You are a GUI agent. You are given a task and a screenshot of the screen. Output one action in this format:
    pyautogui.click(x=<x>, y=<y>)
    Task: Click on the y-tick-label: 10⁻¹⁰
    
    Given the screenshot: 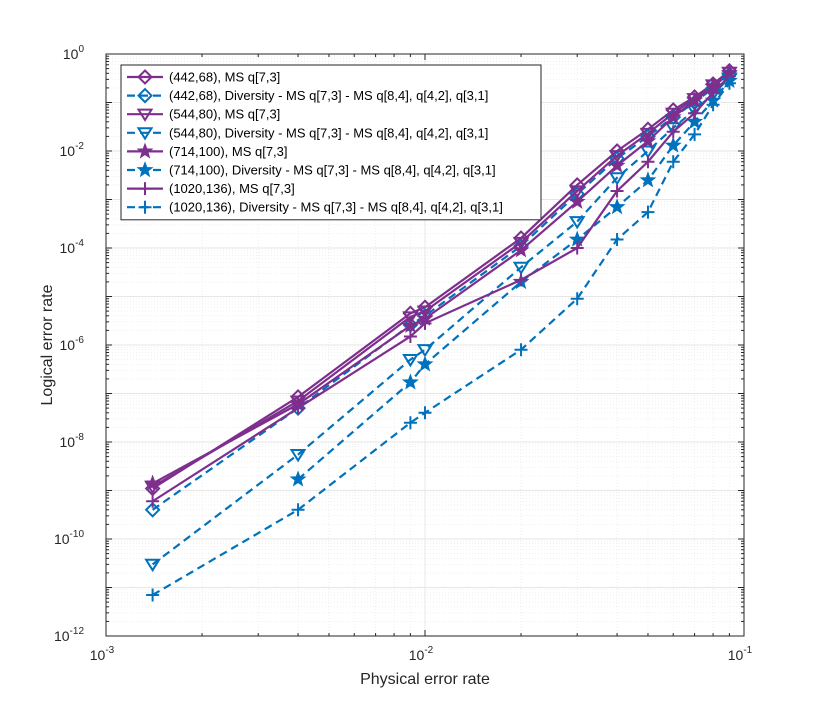 What is the action you would take?
    pyautogui.click(x=69, y=538)
    